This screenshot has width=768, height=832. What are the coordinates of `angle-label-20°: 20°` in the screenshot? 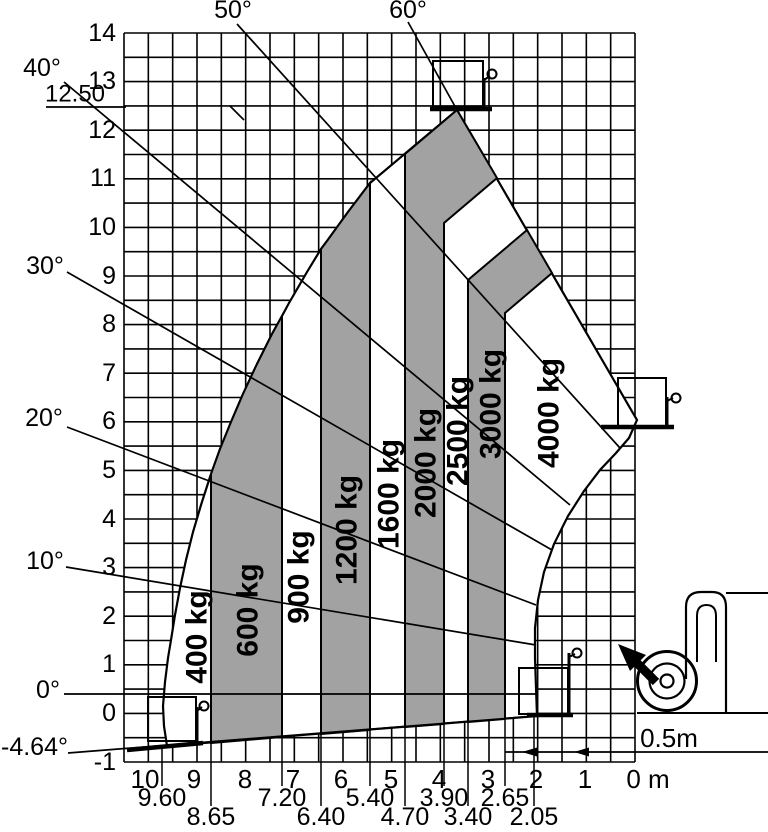 It's located at (44, 418).